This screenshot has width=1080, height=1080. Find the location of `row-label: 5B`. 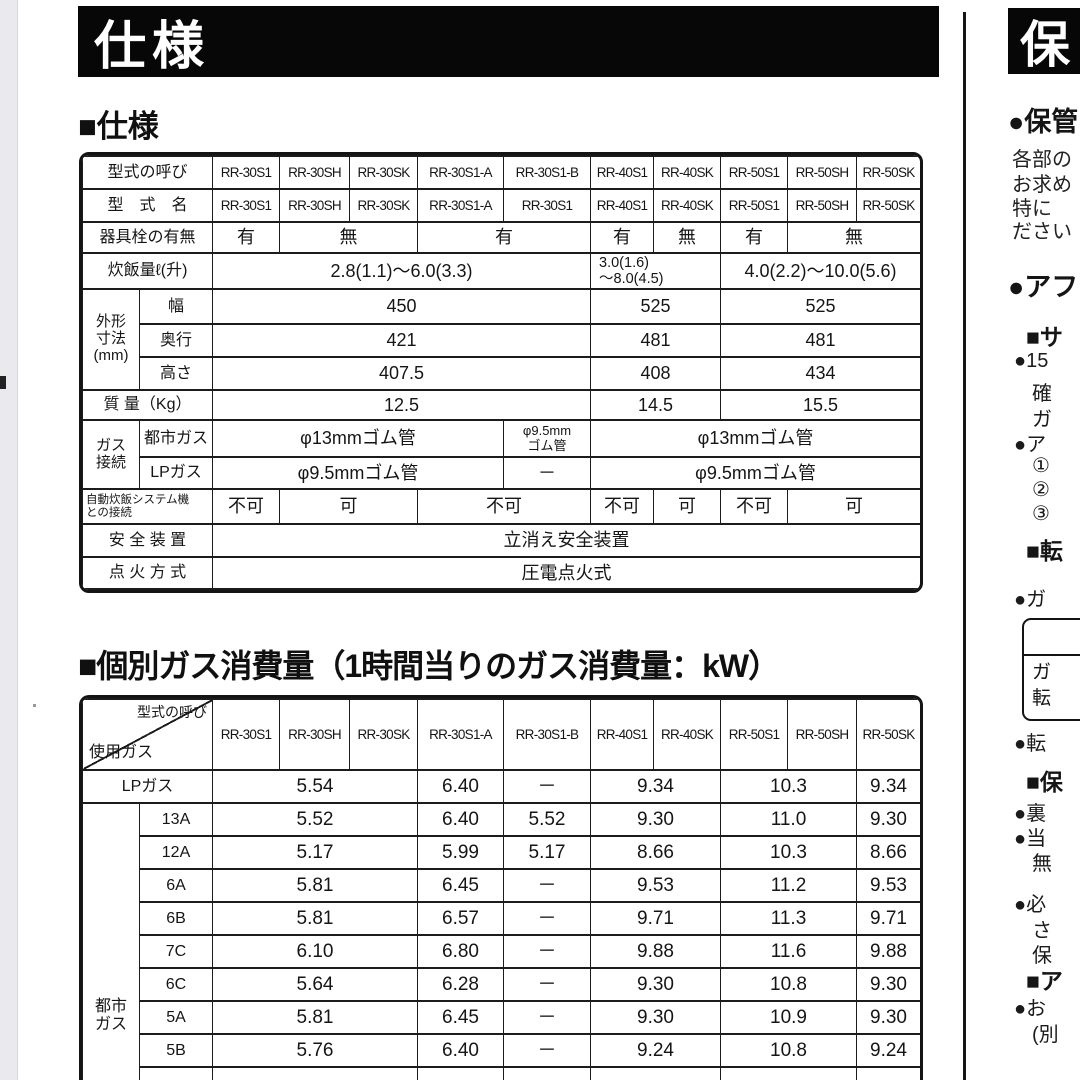

row-label: 5B is located at coordinates (176, 1050).